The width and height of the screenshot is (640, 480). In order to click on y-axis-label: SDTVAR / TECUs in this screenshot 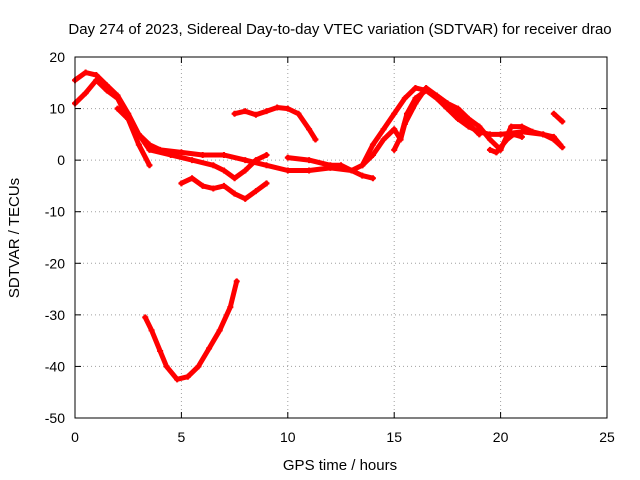, I will do `click(14, 238)`.